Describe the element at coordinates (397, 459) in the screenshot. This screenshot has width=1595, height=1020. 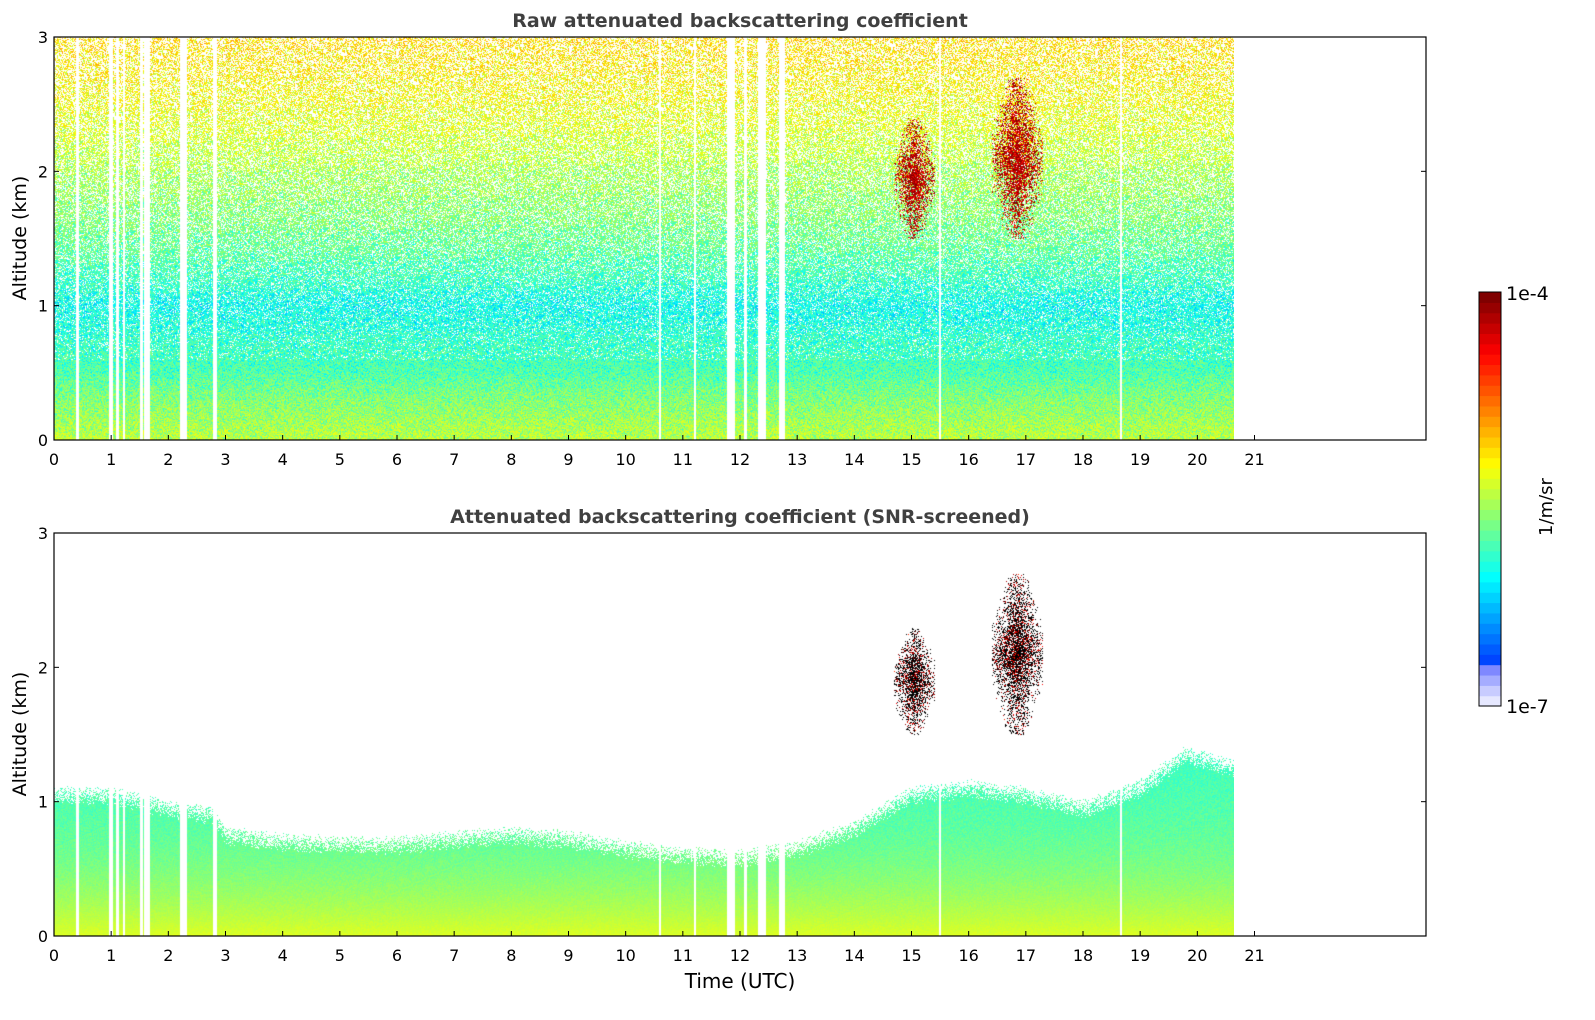
I see `x-tick-label: 6` at that location.